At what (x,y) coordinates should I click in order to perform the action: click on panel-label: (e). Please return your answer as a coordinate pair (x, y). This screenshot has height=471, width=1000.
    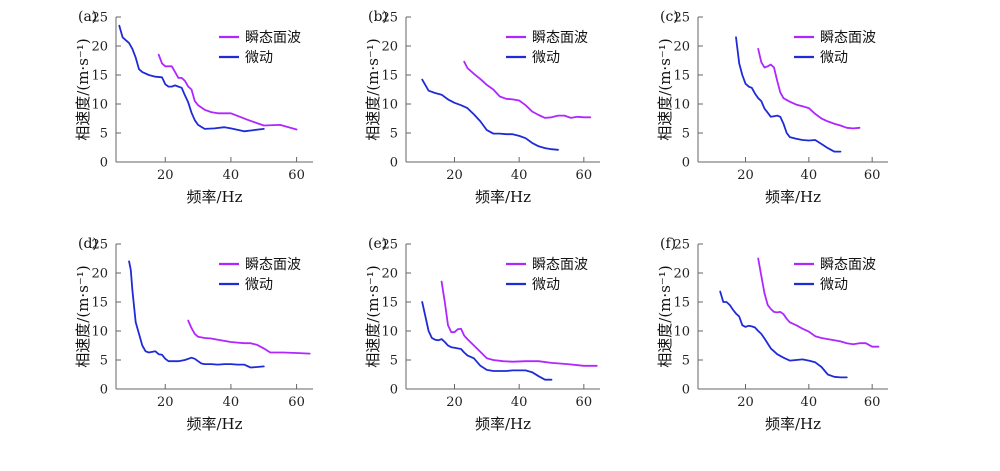
    Looking at the image, I should click on (377, 244).